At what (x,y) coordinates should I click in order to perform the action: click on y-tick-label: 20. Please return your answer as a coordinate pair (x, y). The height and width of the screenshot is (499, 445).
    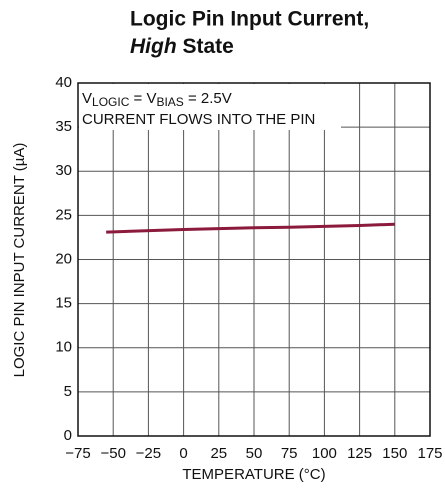
    Looking at the image, I should click on (63, 258).